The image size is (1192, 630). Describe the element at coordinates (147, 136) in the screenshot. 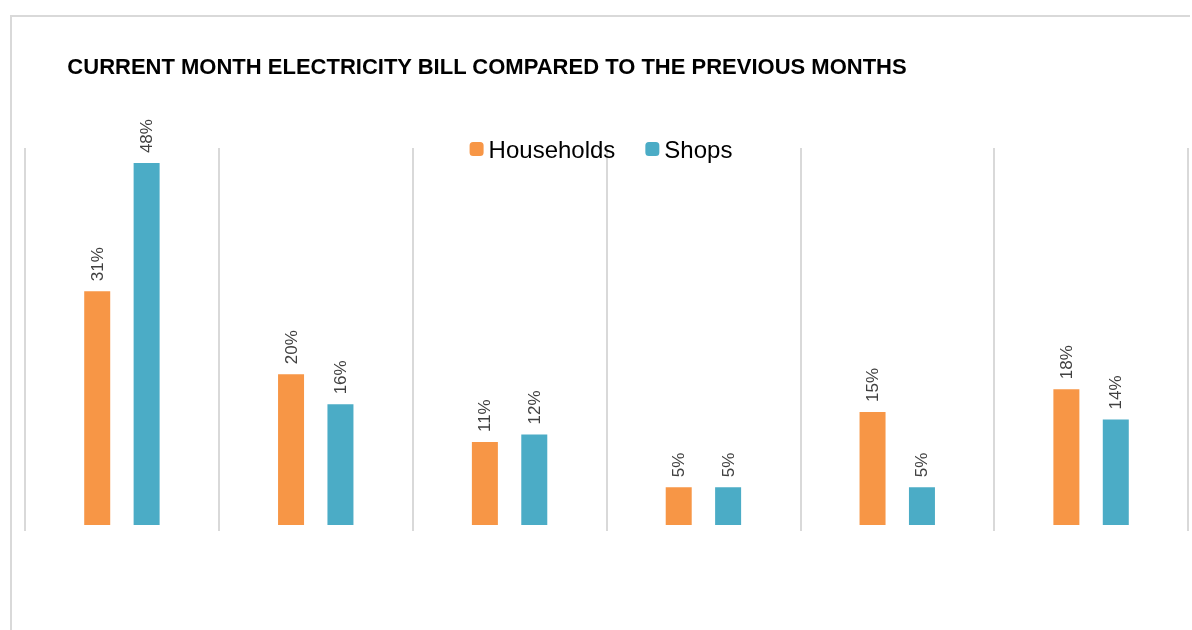

I see `data-label: 48%` at that location.